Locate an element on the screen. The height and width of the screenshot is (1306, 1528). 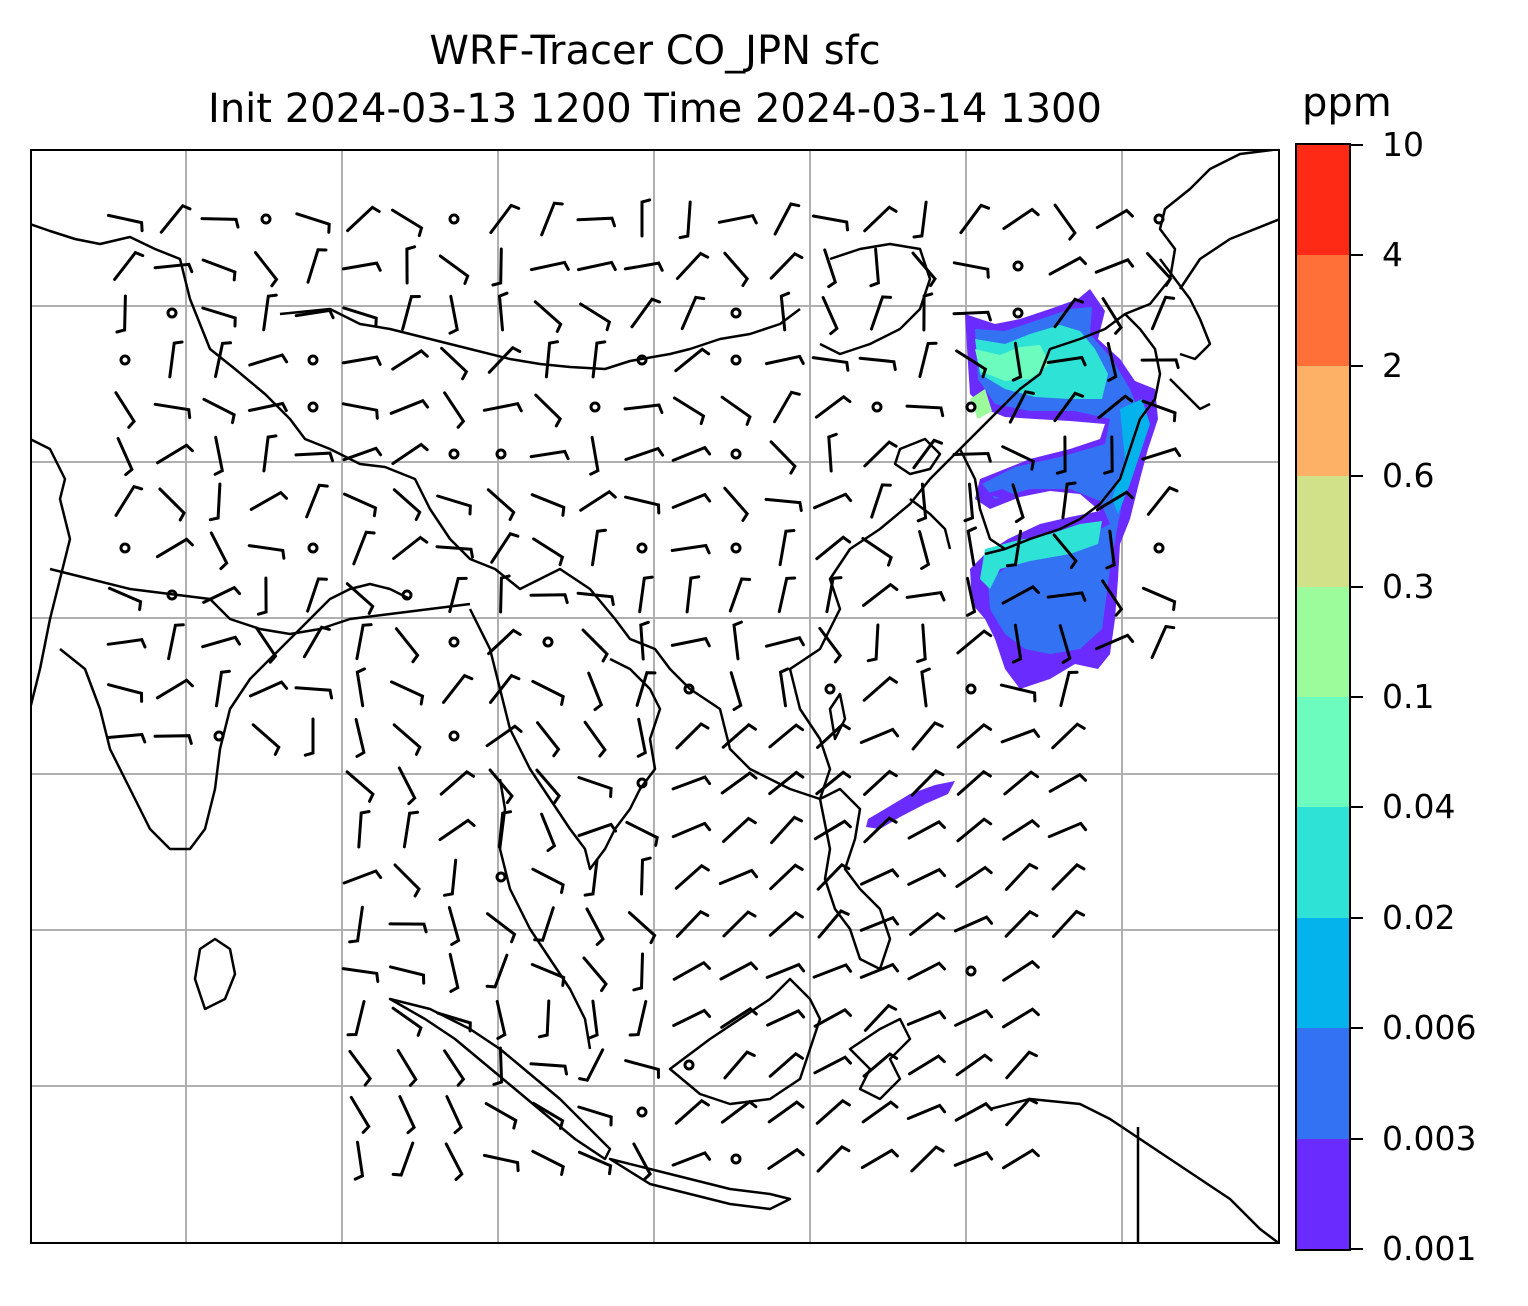
colorbar-tick-label: 0.006 is located at coordinates (1429, 1028).